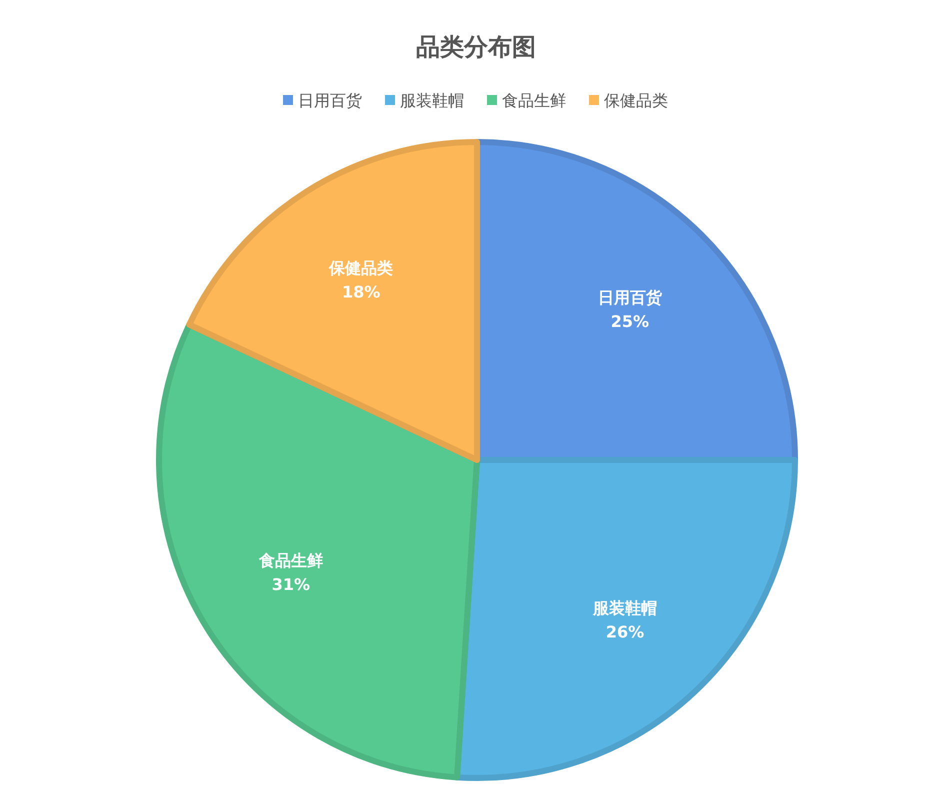 The width and height of the screenshot is (952, 807). I want to click on slice-label: 保健品类, so click(361, 268).